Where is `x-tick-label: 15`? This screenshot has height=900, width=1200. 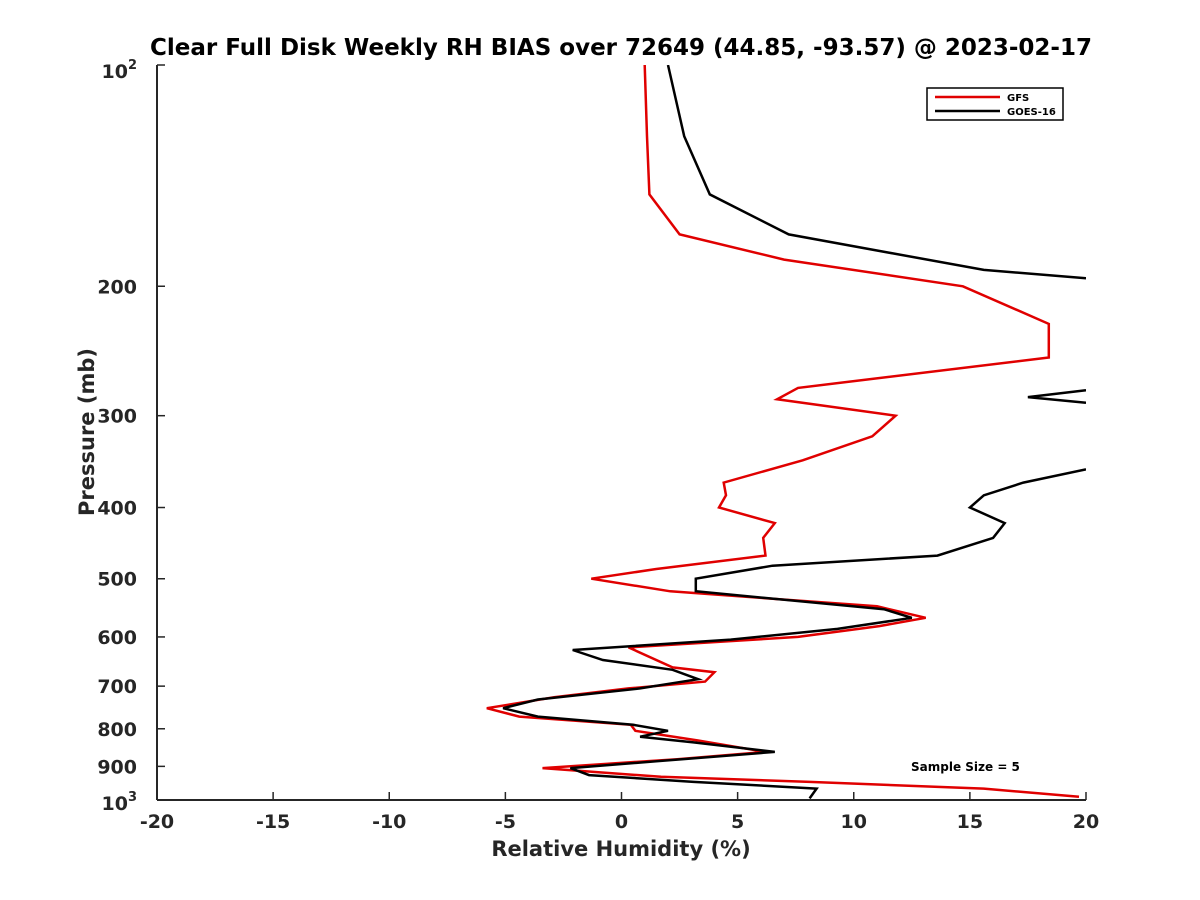
x-tick-label: 15 is located at coordinates (970, 822).